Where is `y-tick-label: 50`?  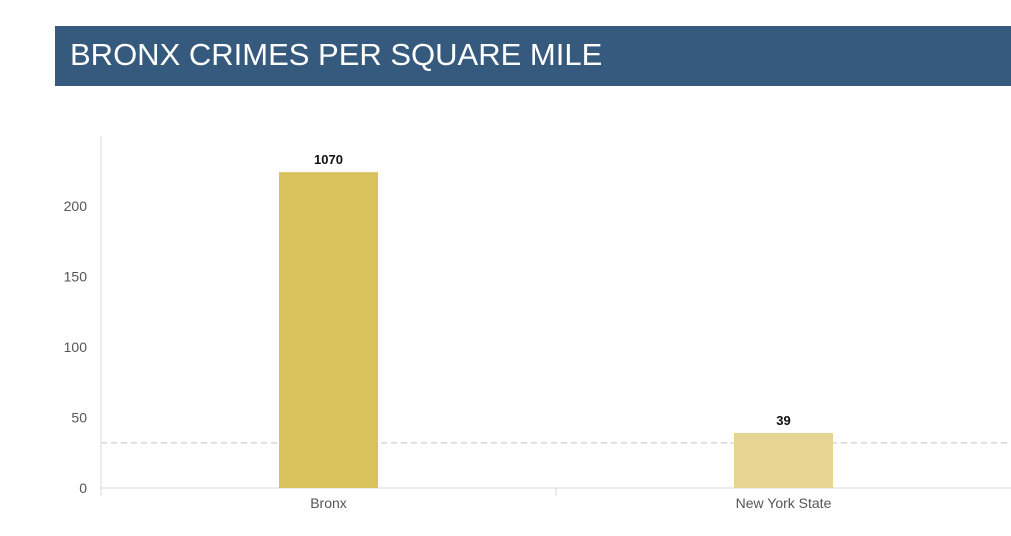
y-tick-label: 50 is located at coordinates (79, 418).